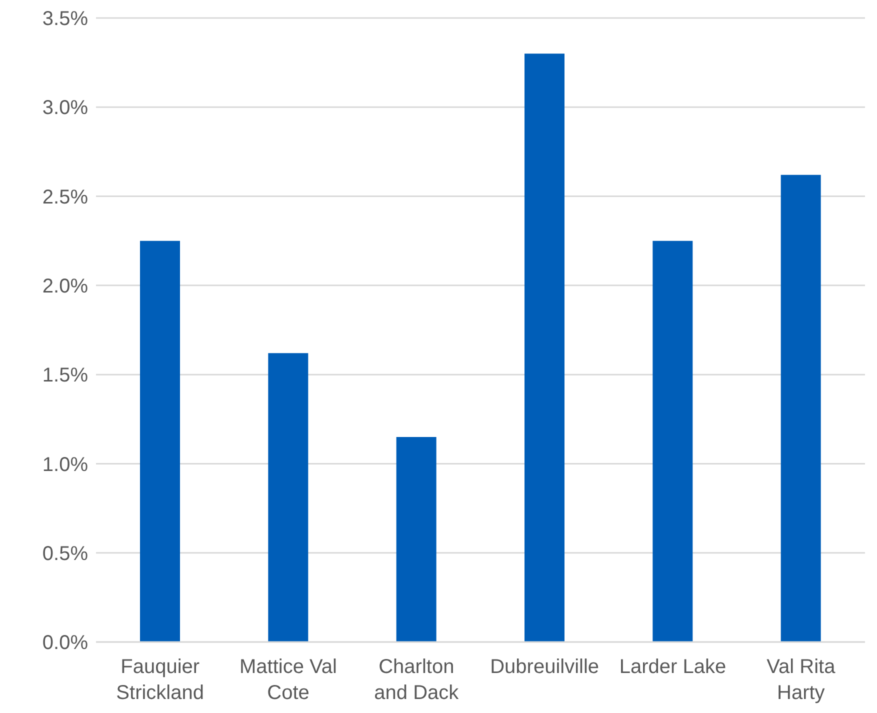 This screenshot has height=713, width=877. Describe the element at coordinates (65, 643) in the screenshot. I see `y-tick-label: 0.0%` at that location.